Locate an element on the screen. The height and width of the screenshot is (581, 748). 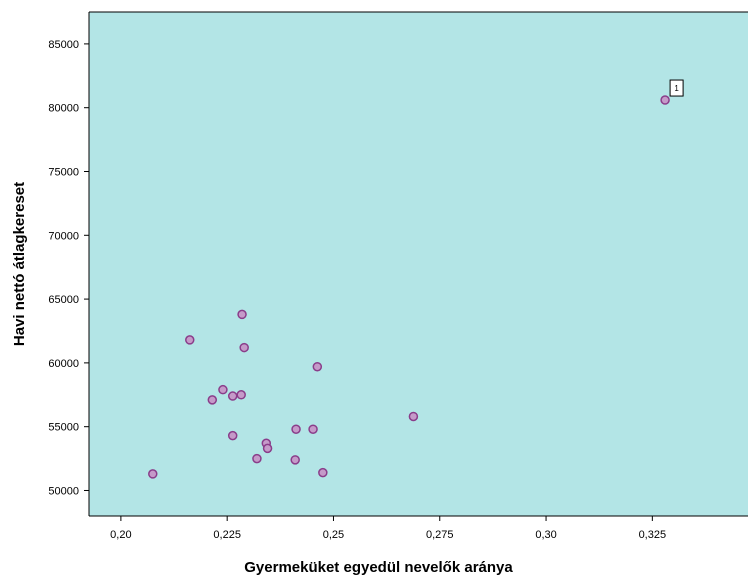
y-tick-label: 55000 is located at coordinates (63, 428).